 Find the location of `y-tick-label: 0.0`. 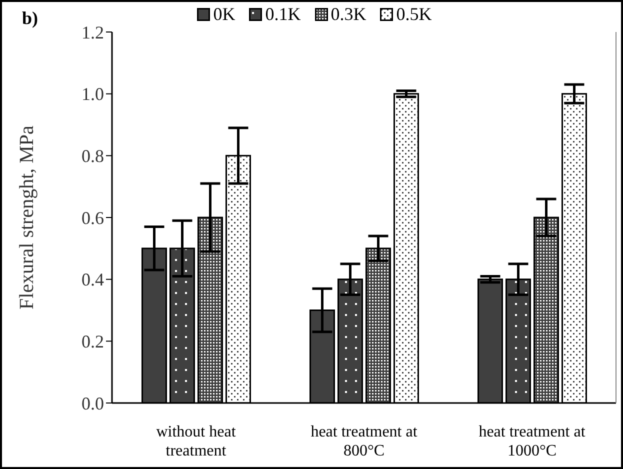

y-tick-label: 0.0 is located at coordinates (93, 403).